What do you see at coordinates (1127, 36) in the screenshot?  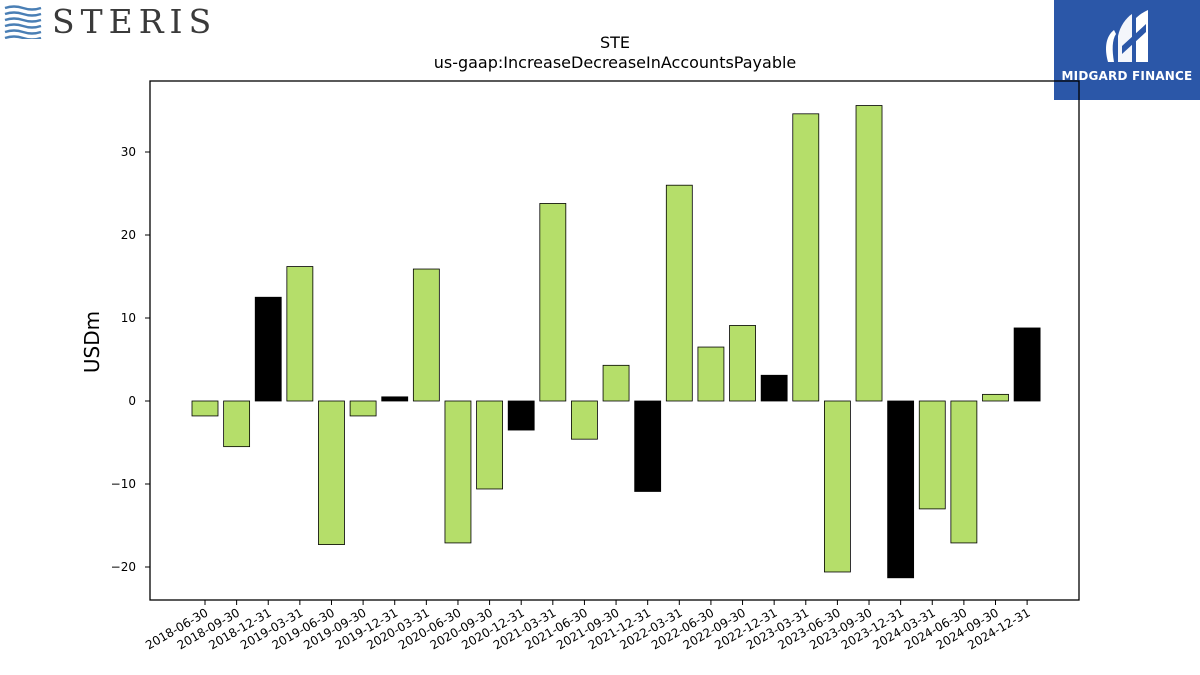 I see `midgard-m-icon` at bounding box center [1127, 36].